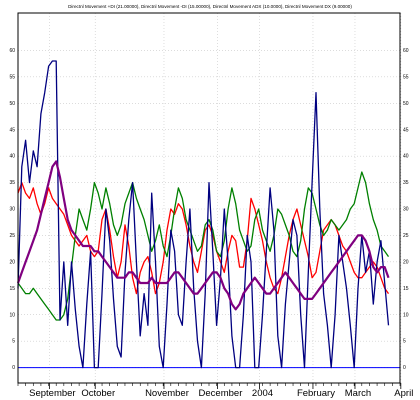 The image size is (420, 400). Describe the element at coordinates (406, 104) in the screenshot. I see `y-tick-label-right: 50` at that location.